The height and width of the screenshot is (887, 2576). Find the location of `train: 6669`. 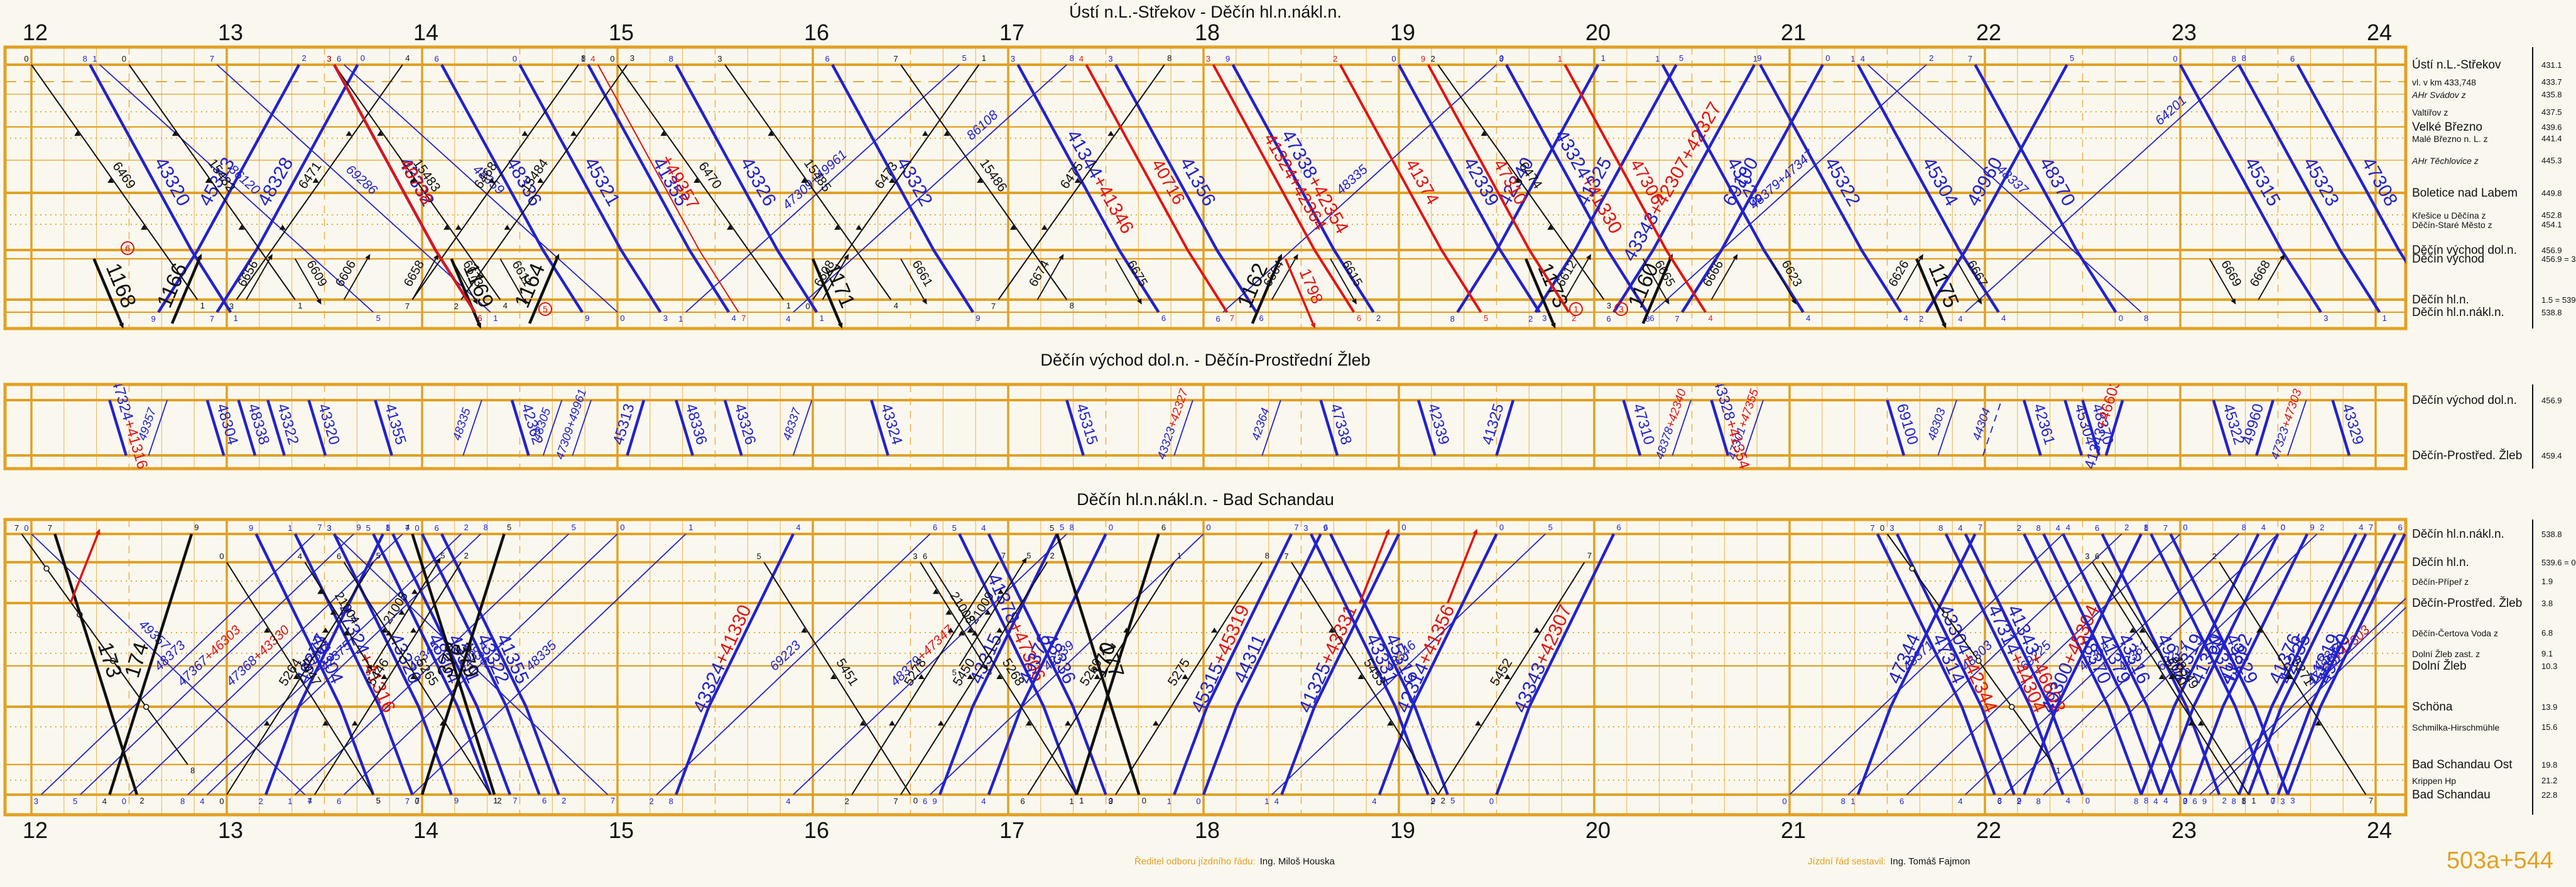

train: 6669 is located at coordinates (2226, 281).